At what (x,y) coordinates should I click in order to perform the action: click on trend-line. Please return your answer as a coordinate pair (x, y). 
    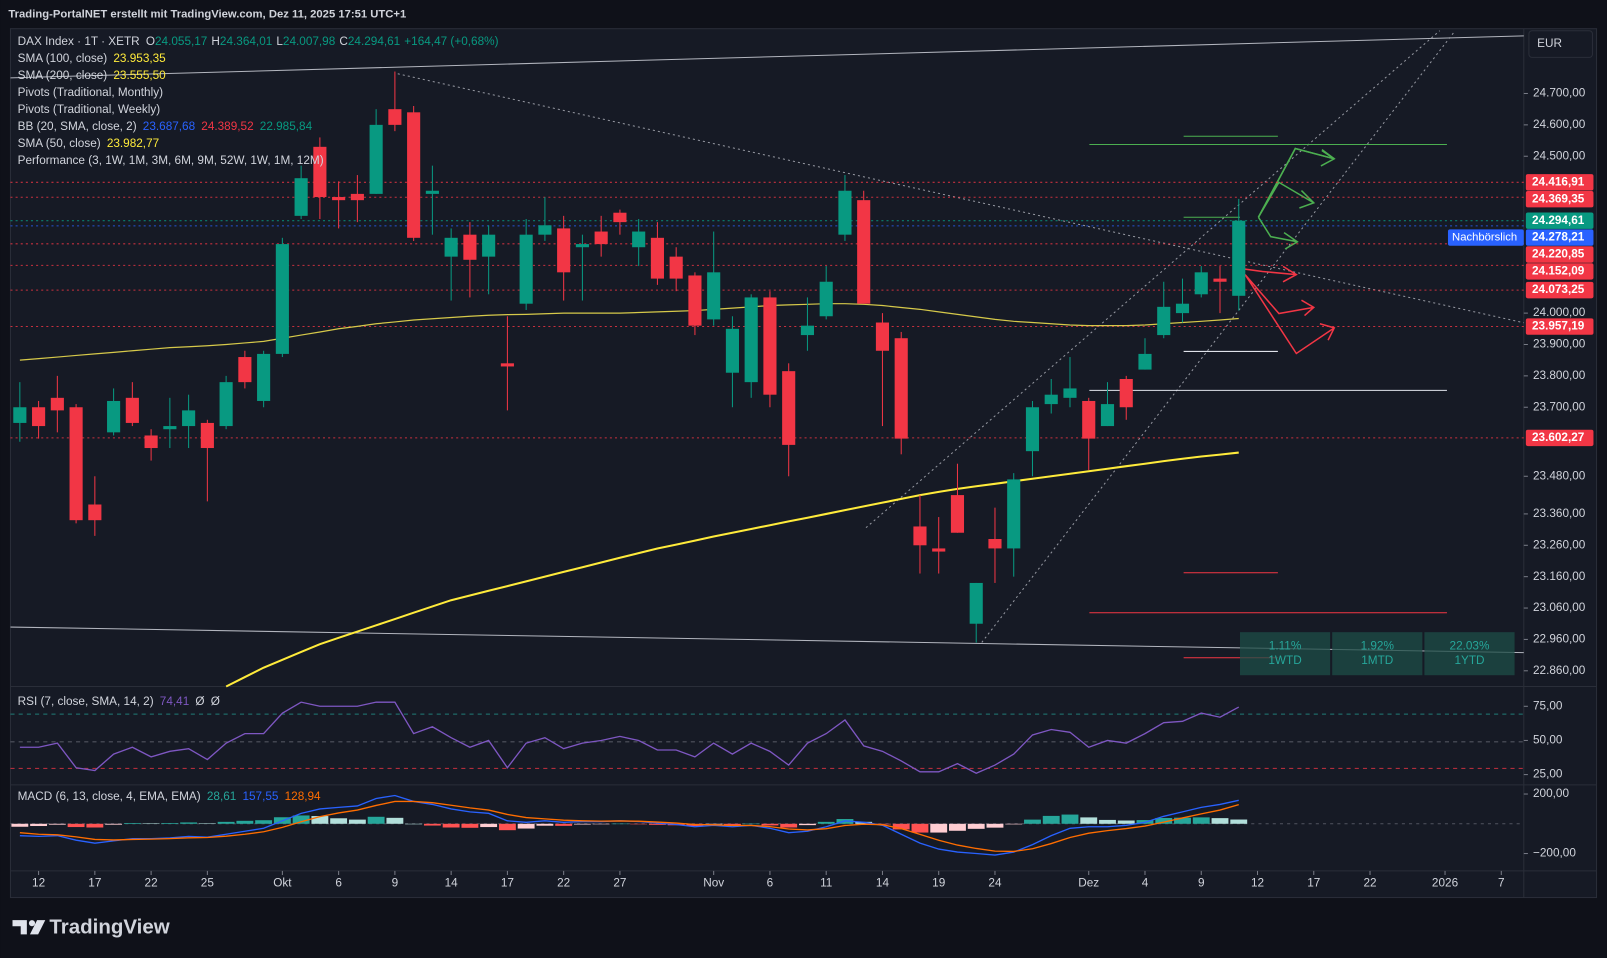
    Looking at the image, I should click on (767, 57).